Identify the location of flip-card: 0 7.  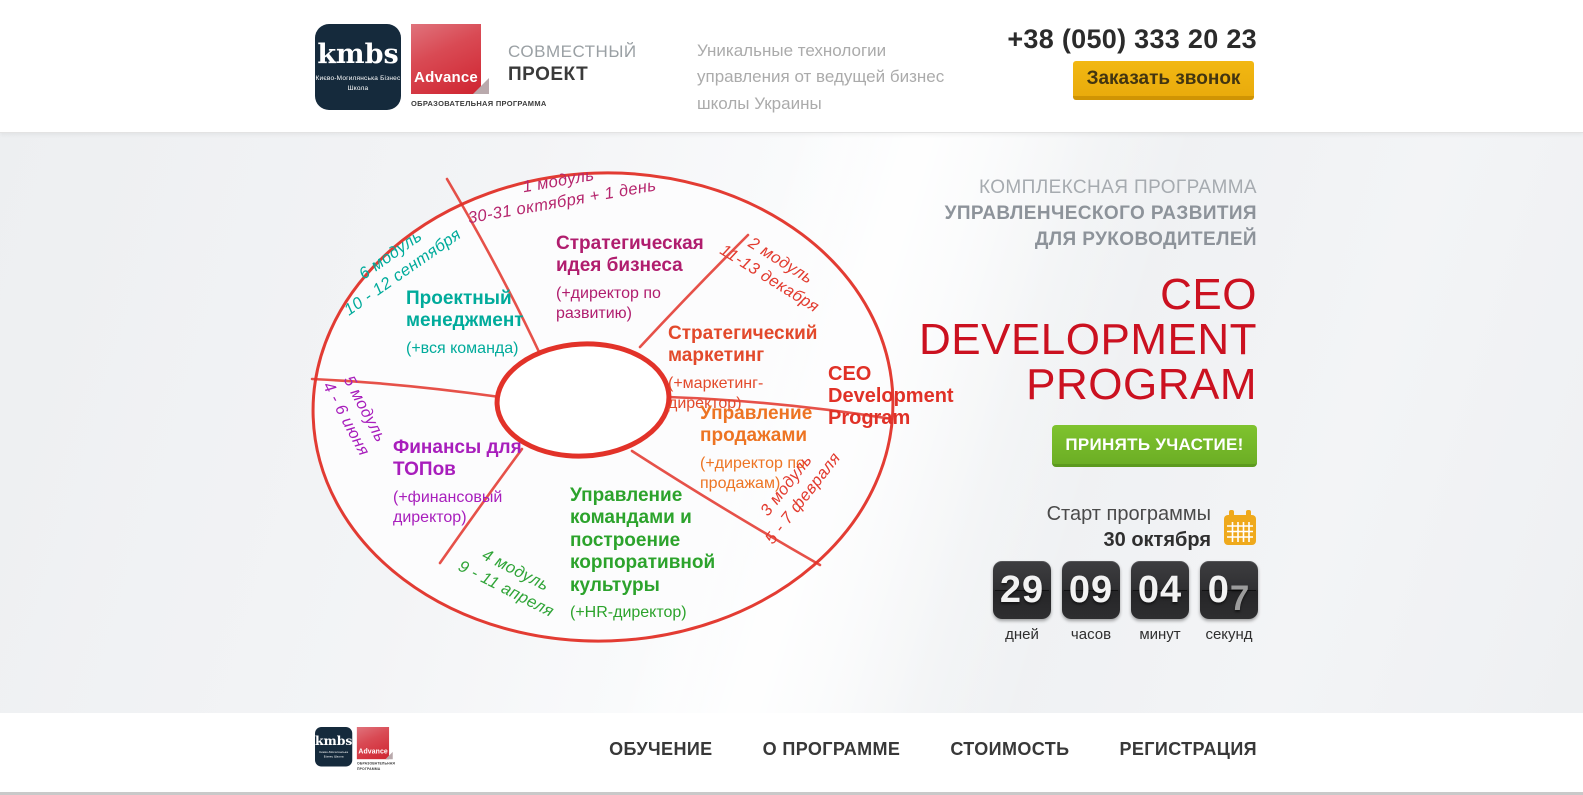
(1229, 590).